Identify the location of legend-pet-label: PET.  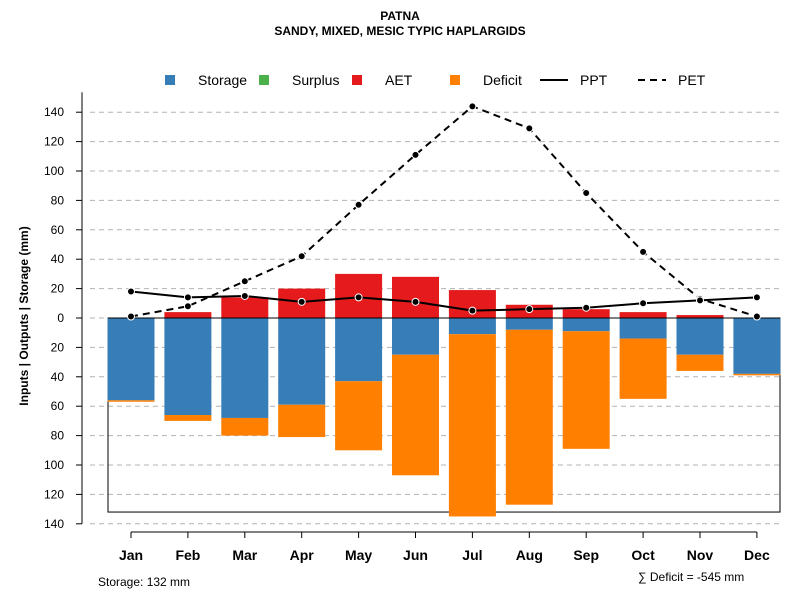
(692, 80).